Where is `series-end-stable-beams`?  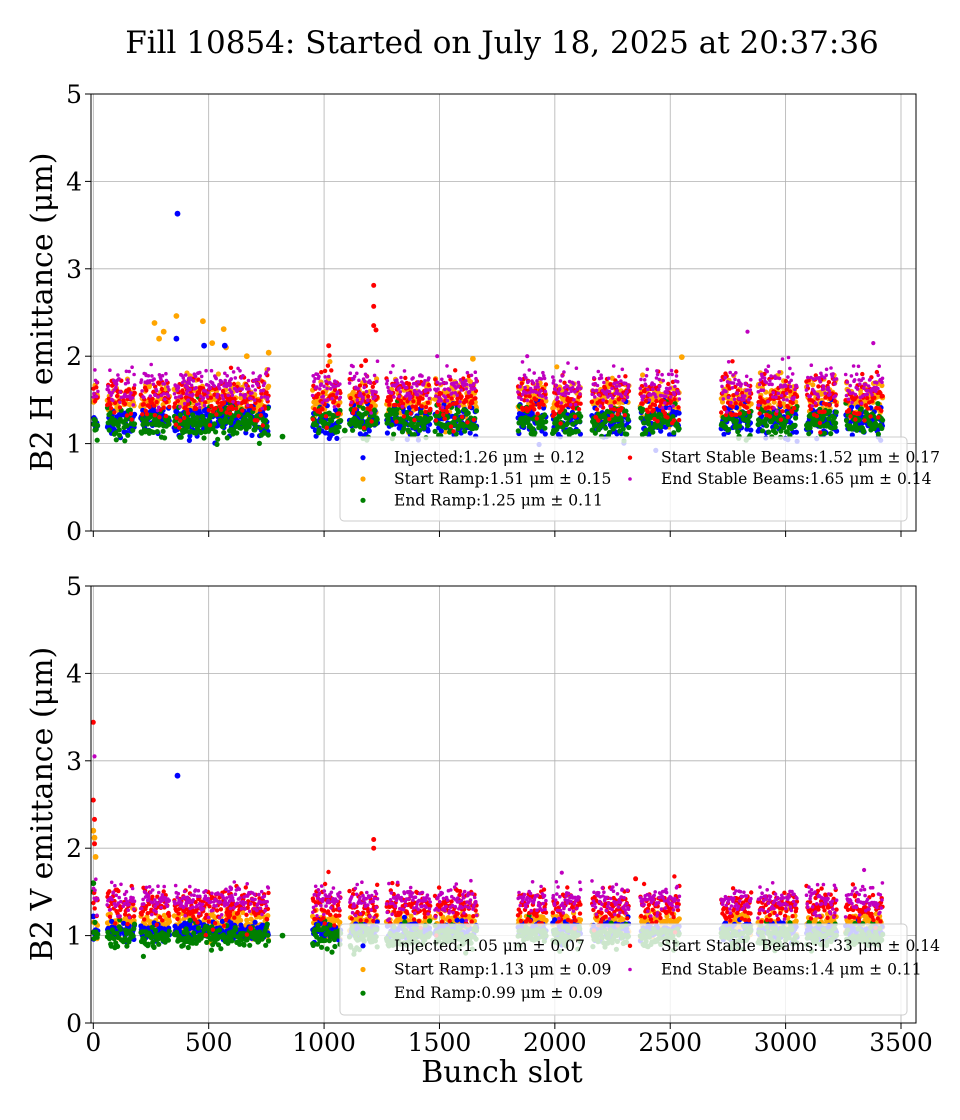
series-end-stable-beams is located at coordinates (488, 372).